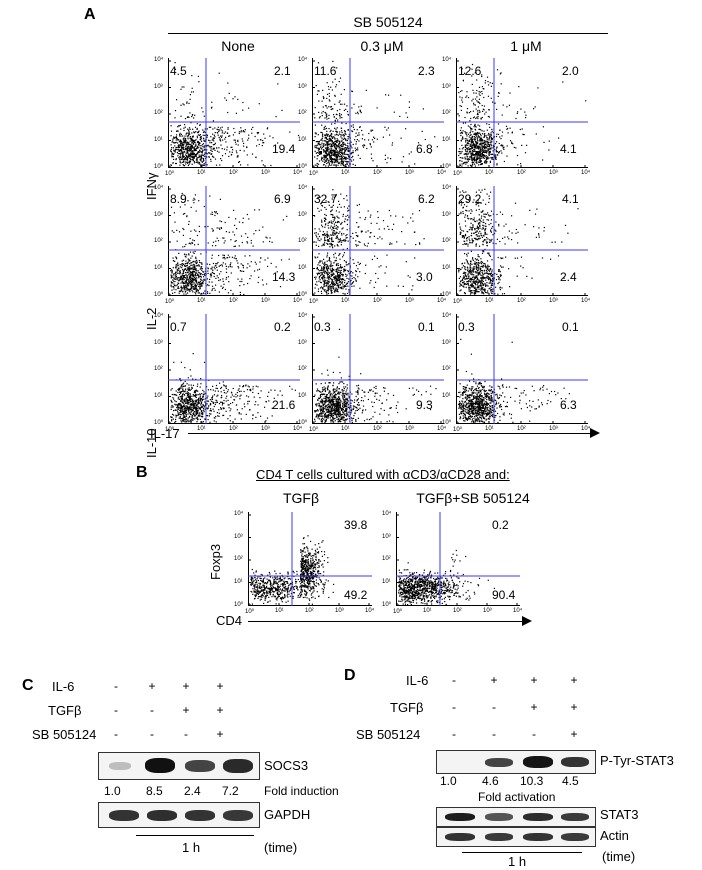  I want to click on plot-il10-none-events, so click(233, 388).